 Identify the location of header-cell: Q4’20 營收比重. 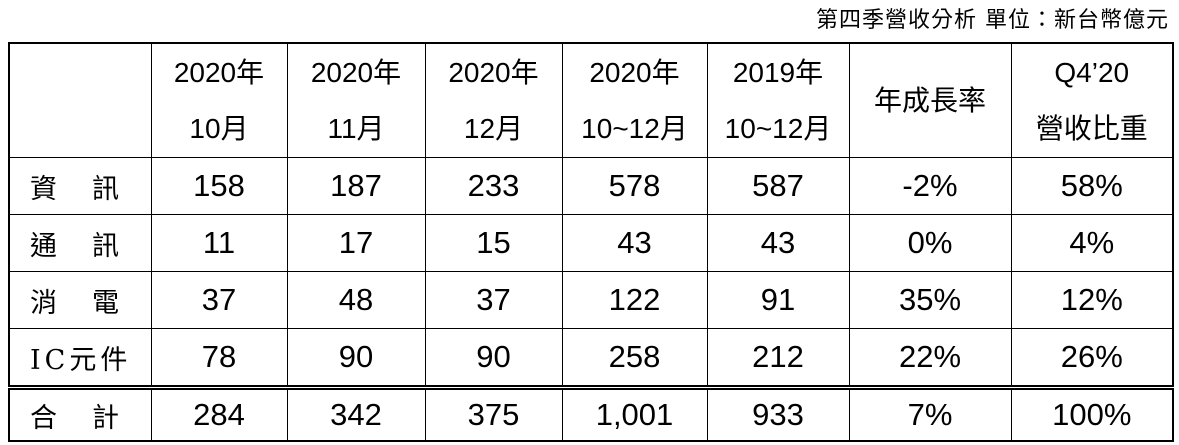
(1092, 100).